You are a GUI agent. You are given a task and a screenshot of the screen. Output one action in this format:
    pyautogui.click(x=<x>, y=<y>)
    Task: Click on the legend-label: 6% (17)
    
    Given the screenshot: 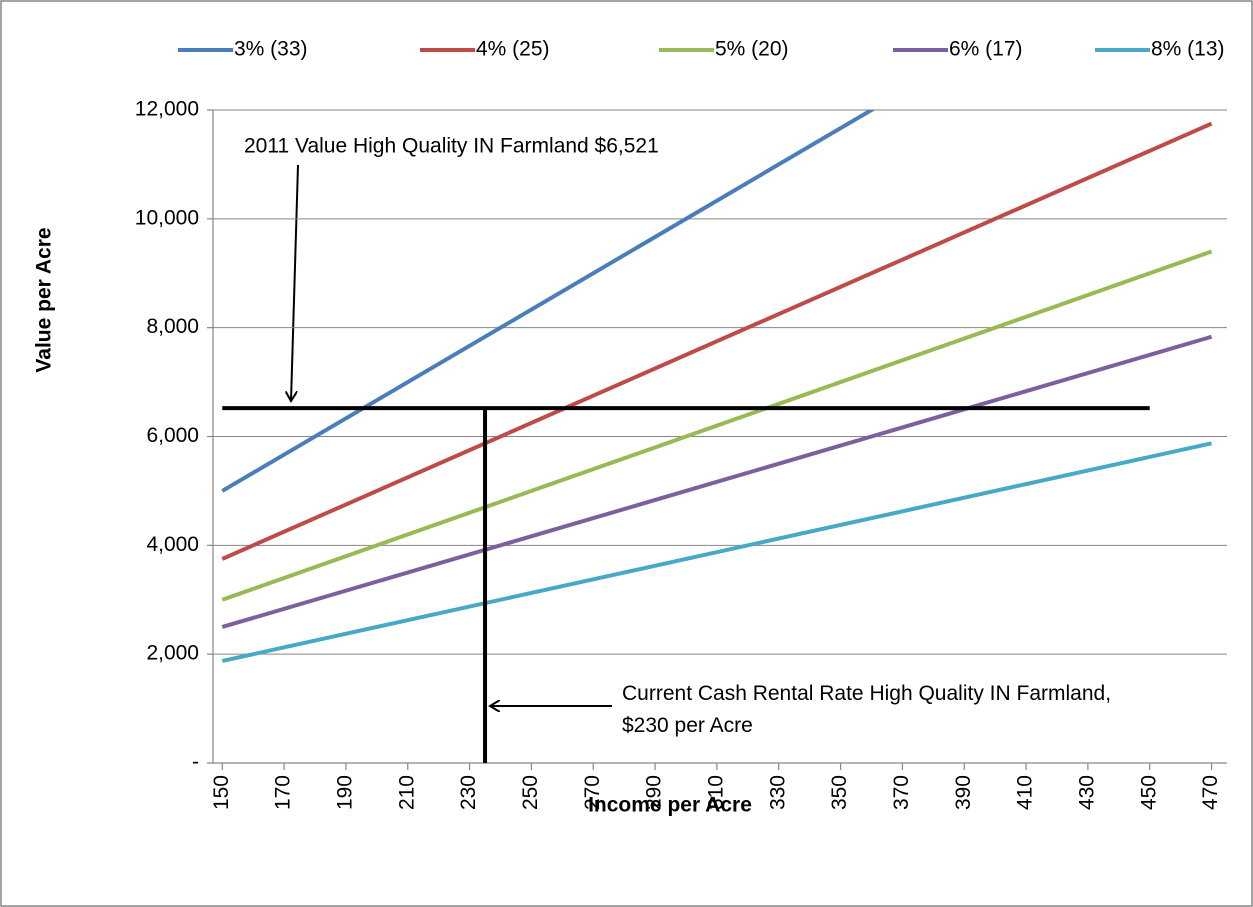 What is the action you would take?
    pyautogui.click(x=986, y=49)
    